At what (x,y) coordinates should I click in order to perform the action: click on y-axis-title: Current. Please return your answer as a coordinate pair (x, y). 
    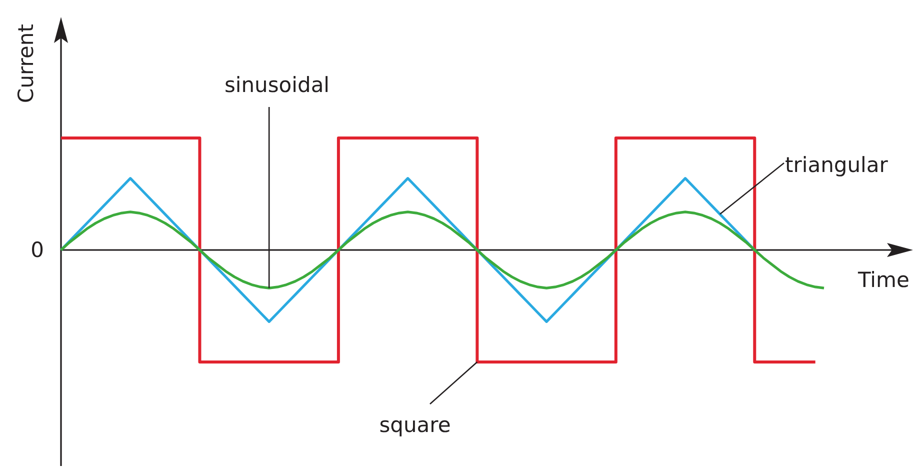
    Looking at the image, I should click on (26, 63).